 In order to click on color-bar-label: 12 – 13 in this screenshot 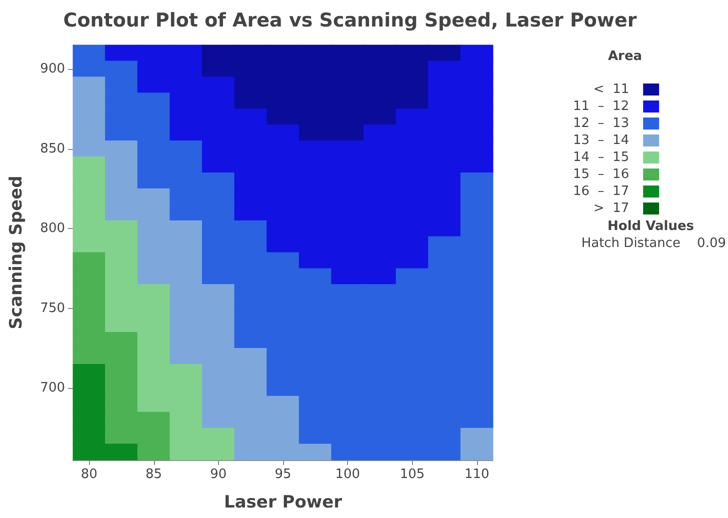, I will do `click(601, 123)`.